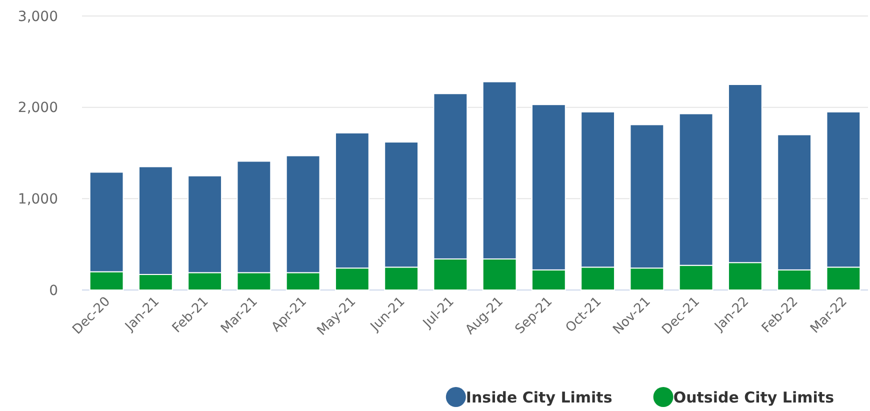 The width and height of the screenshot is (870, 411). What do you see at coordinates (38, 16) in the screenshot?
I see `y-tick-label: 3,000` at bounding box center [38, 16].